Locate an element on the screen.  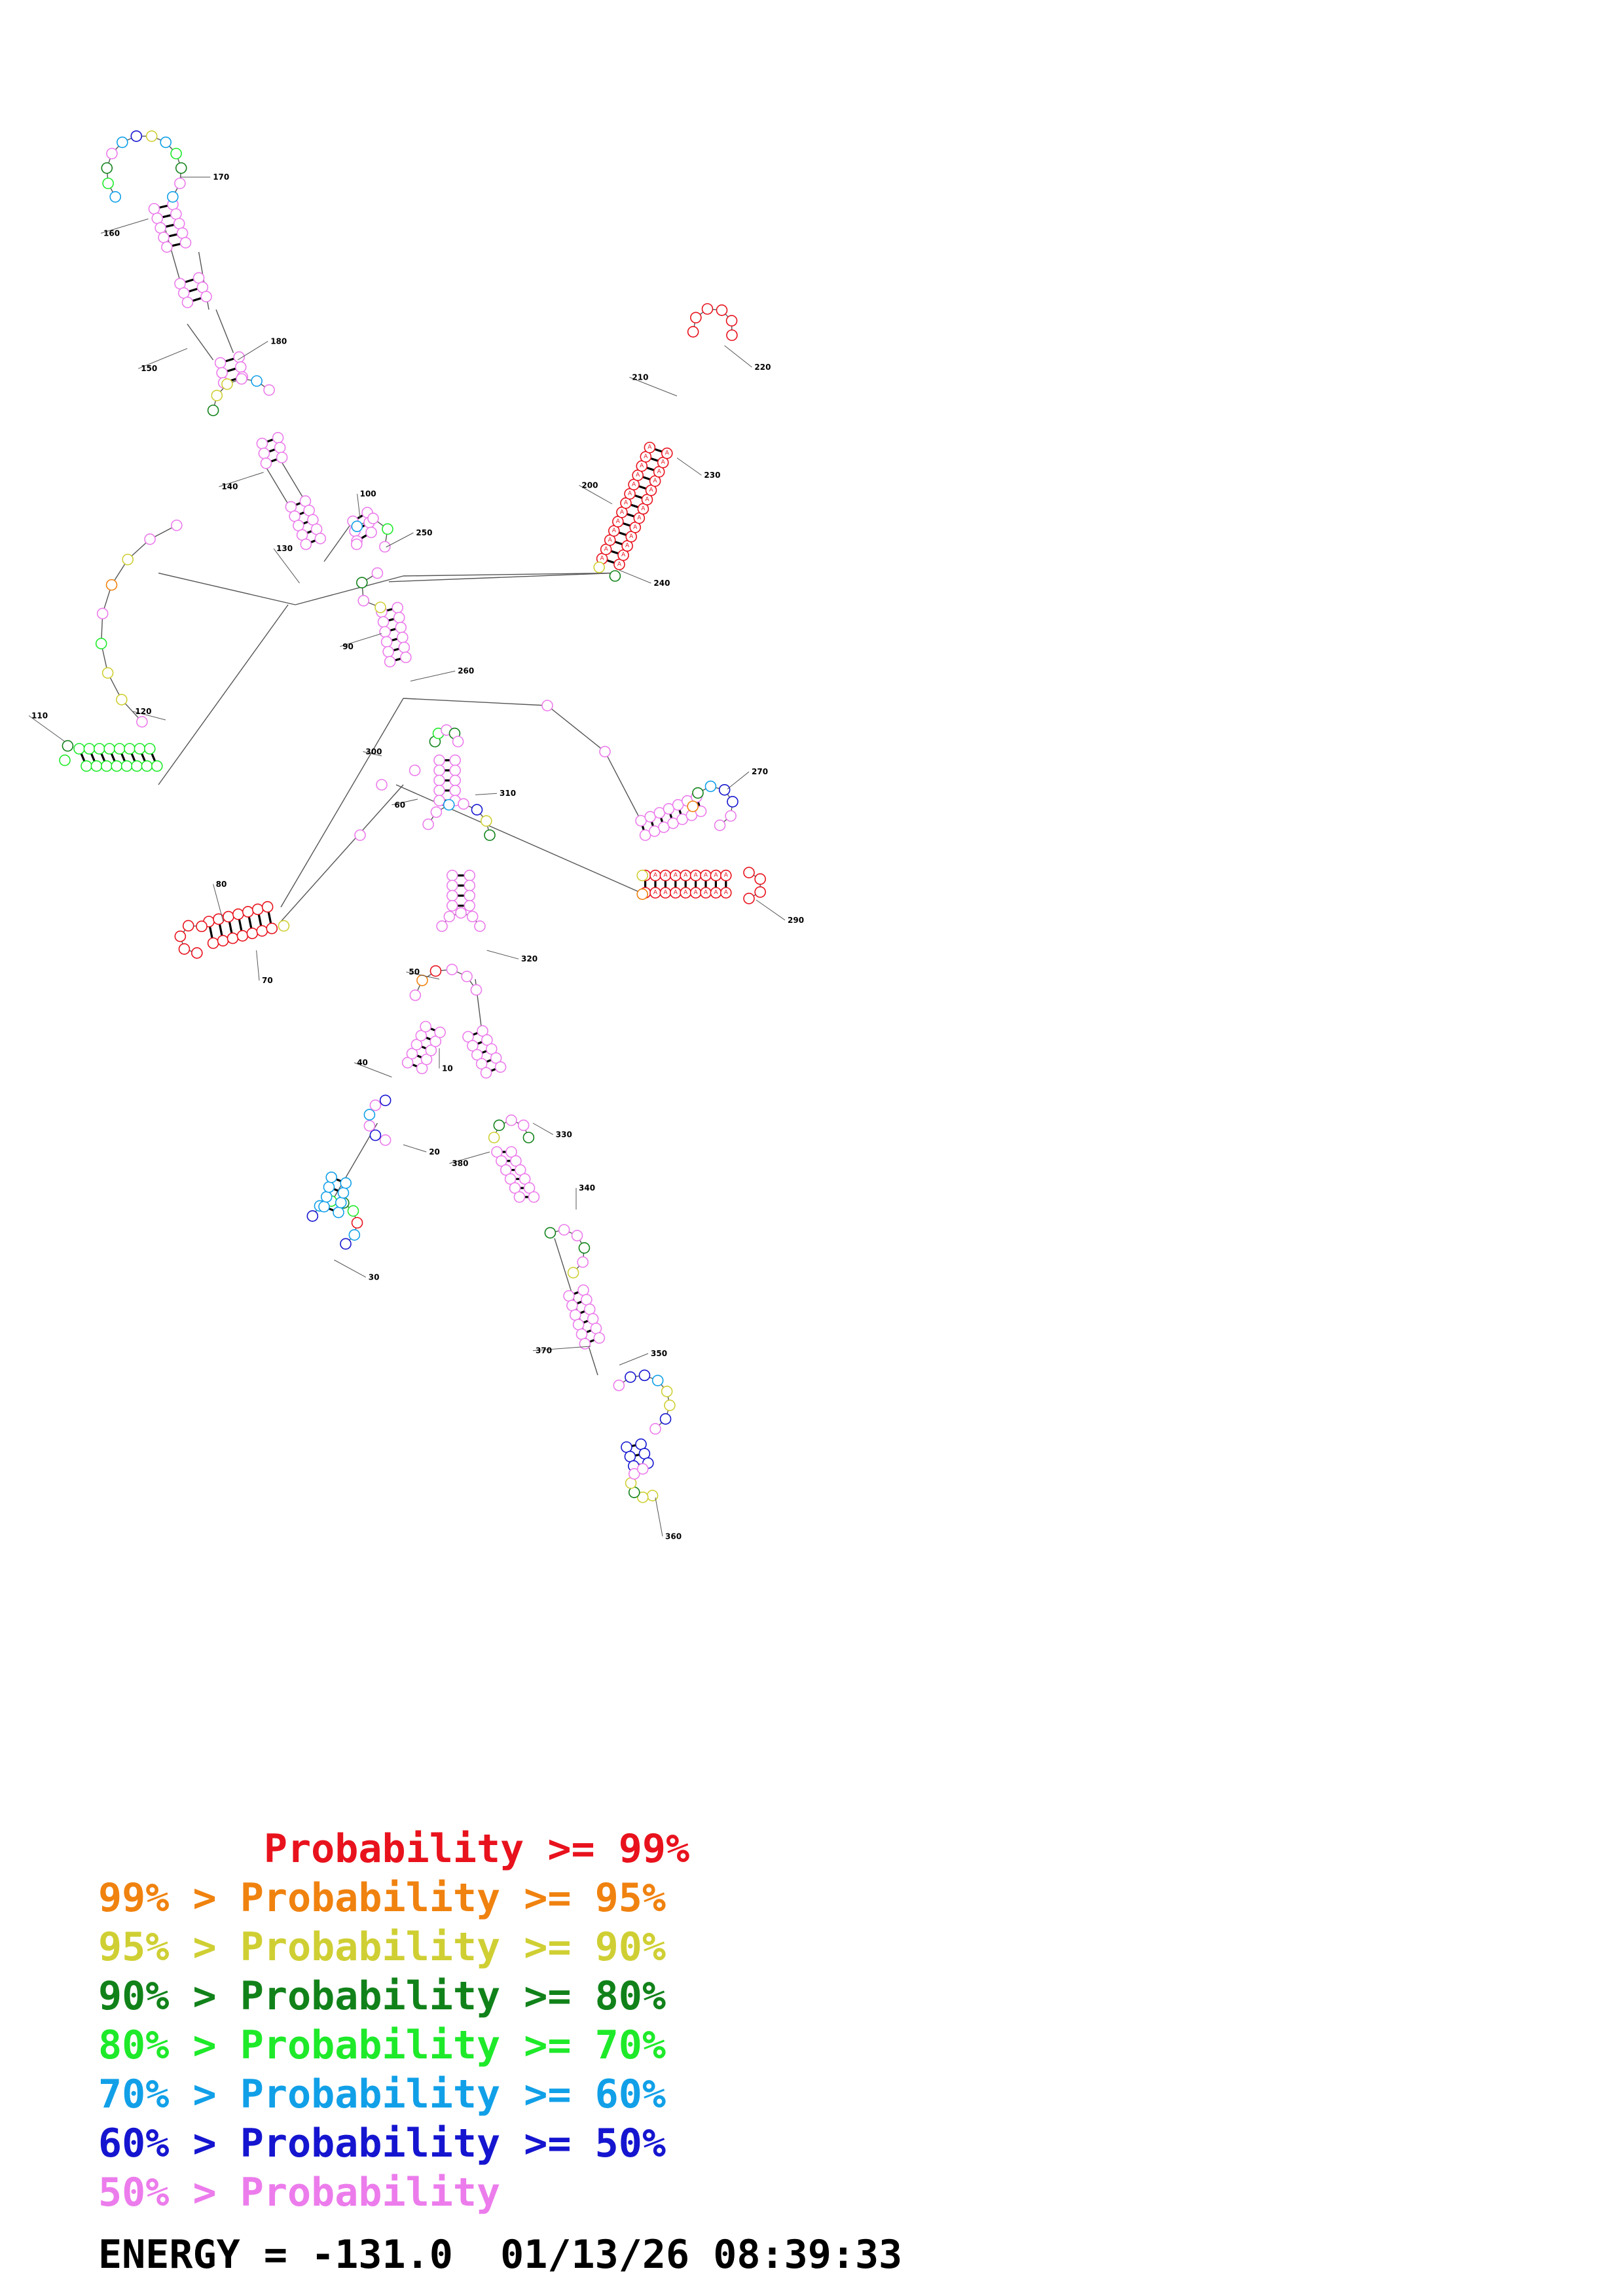
nucleotide-194: A is located at coordinates (685, 875).